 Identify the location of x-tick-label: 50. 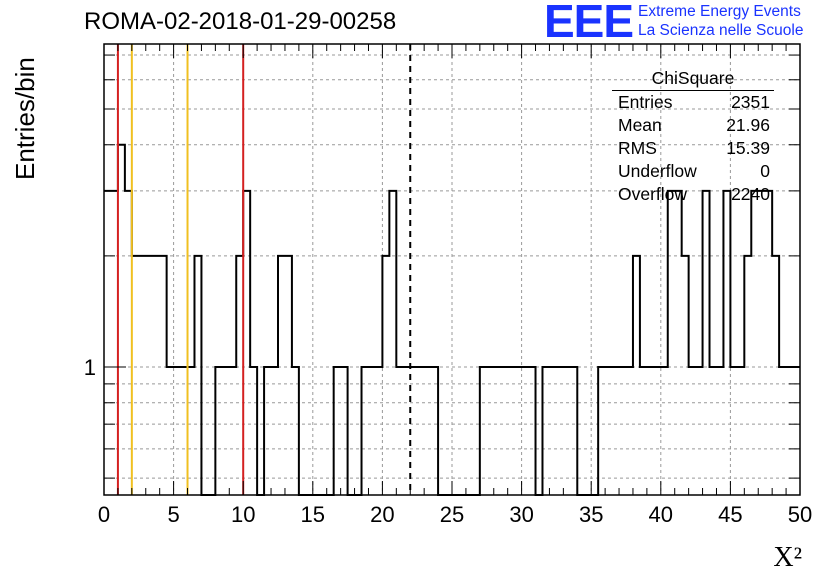
(800, 514).